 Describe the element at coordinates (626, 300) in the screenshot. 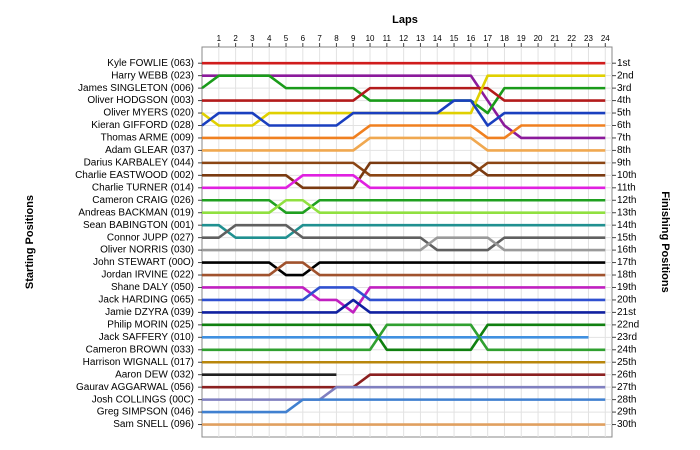

I see `y2-tick-label: 20th` at that location.